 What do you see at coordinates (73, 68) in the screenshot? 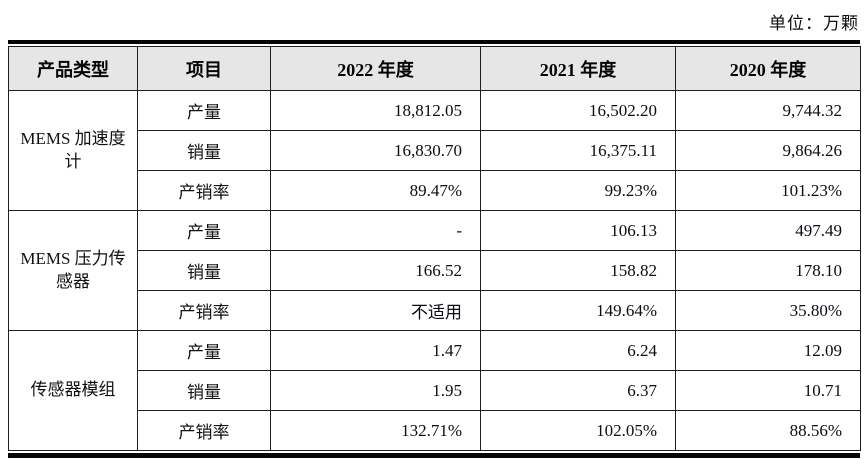
I see `header-product-type: 产品类型` at bounding box center [73, 68].